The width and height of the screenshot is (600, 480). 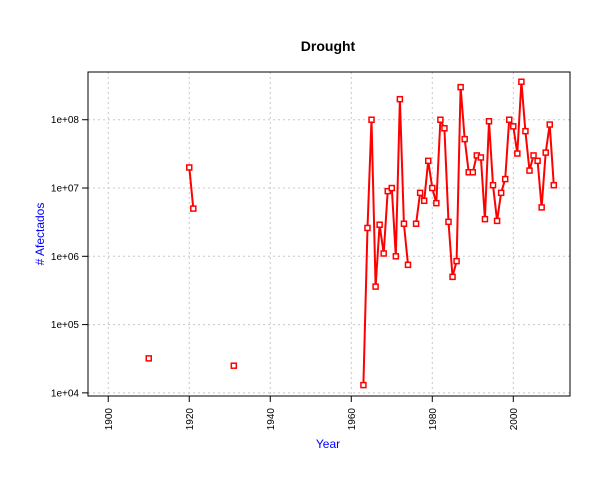 I want to click on x-tick-label: 2000, so click(x=514, y=419).